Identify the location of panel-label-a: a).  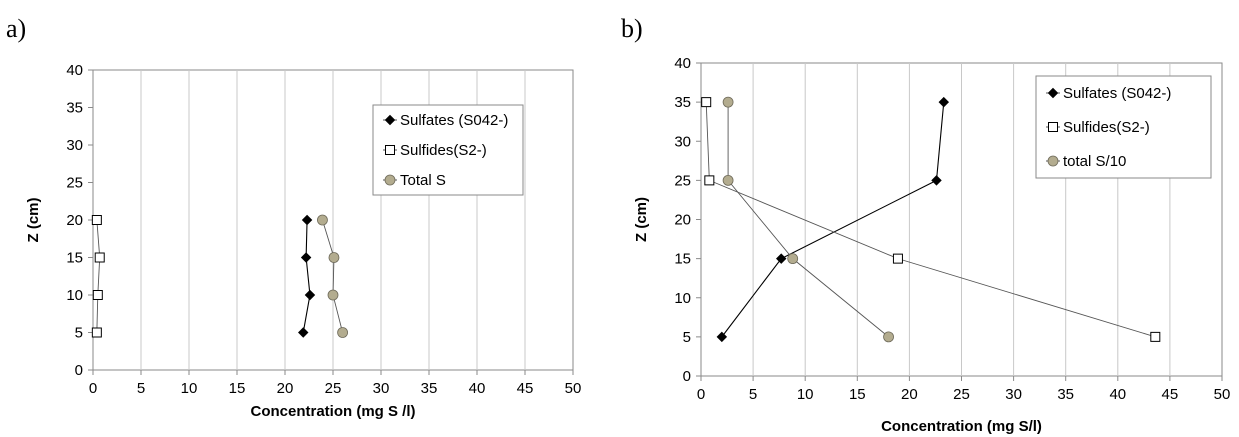
(16, 28).